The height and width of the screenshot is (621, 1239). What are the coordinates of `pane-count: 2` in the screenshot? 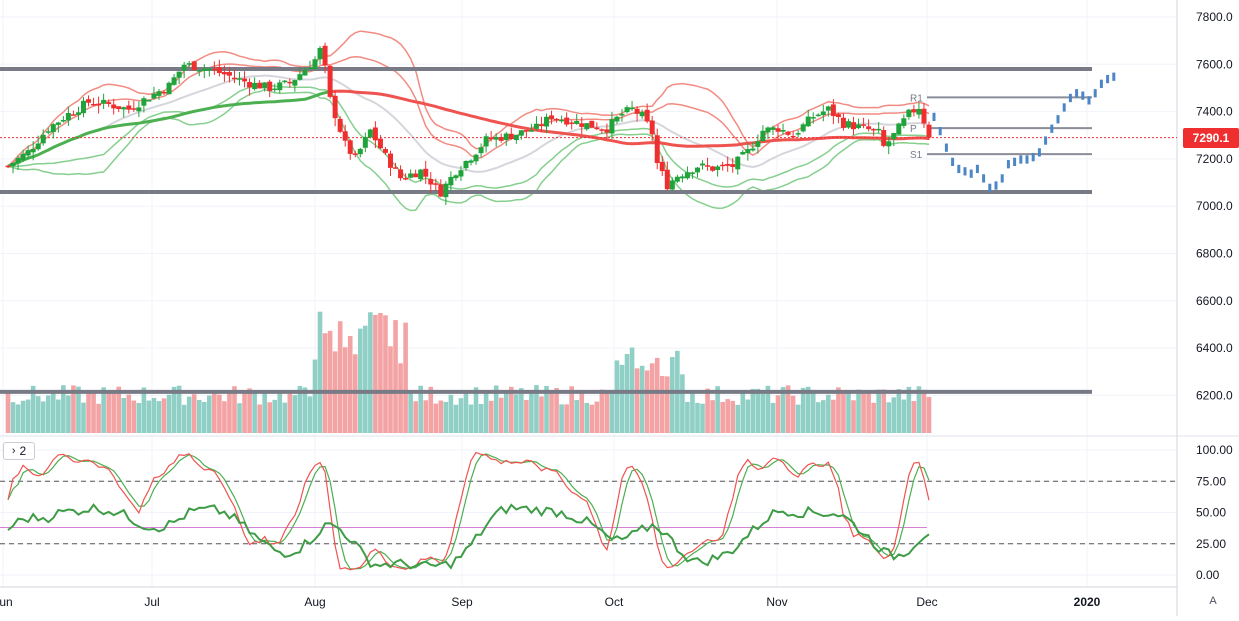 It's located at (23, 451).